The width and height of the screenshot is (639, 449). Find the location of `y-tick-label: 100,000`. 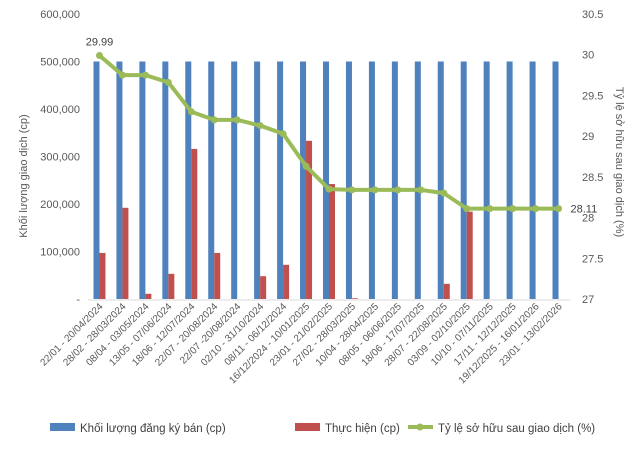

y-tick-label: 100,000 is located at coordinates (60, 253).